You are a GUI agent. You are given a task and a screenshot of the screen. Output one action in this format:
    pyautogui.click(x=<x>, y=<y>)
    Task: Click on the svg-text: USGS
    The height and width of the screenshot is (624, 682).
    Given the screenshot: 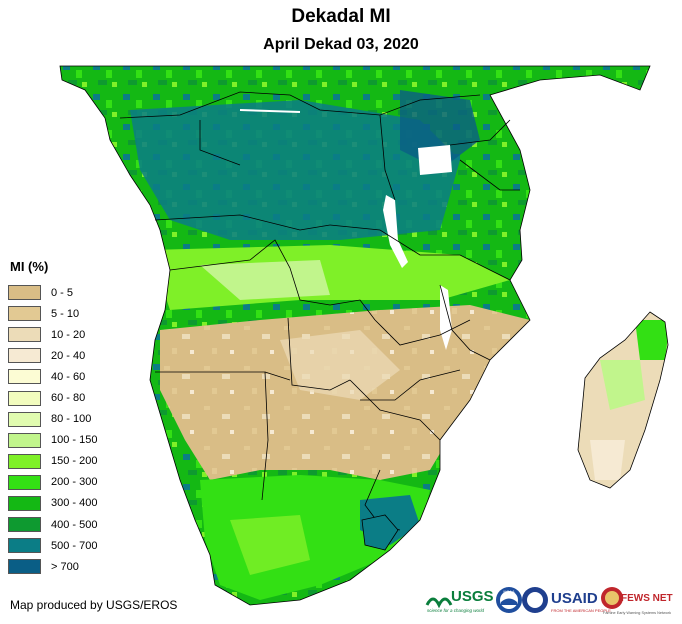 What is the action you would take?
    pyautogui.click(x=472, y=596)
    